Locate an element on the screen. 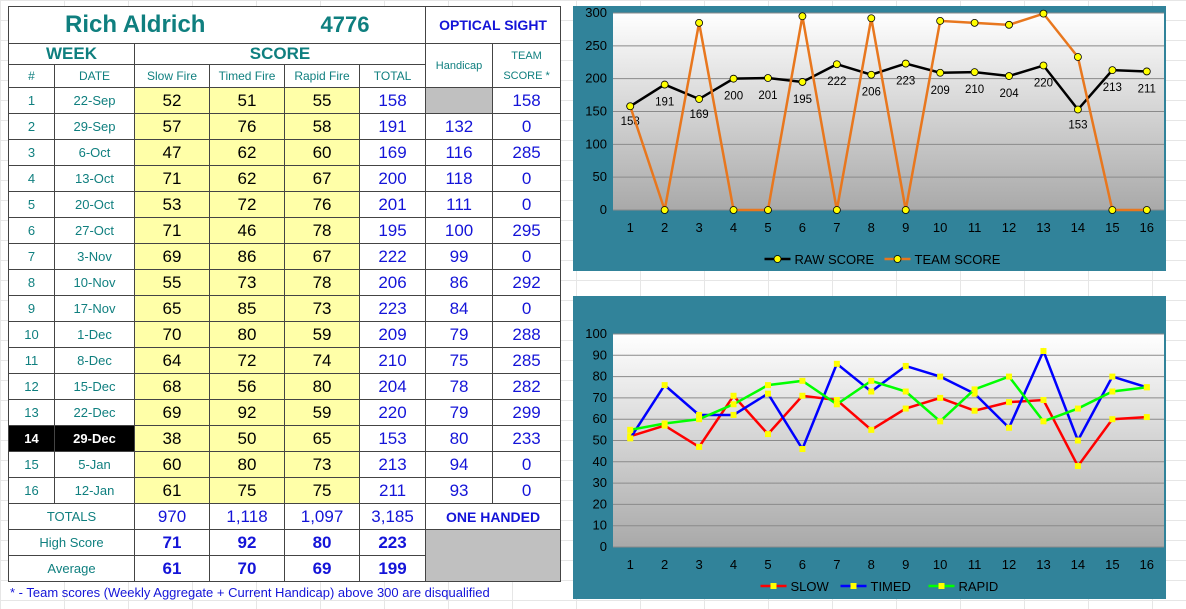 Image resolution: width=1186 pixels, height=609 pixels. row-date: 27-Oct is located at coordinates (94, 230).